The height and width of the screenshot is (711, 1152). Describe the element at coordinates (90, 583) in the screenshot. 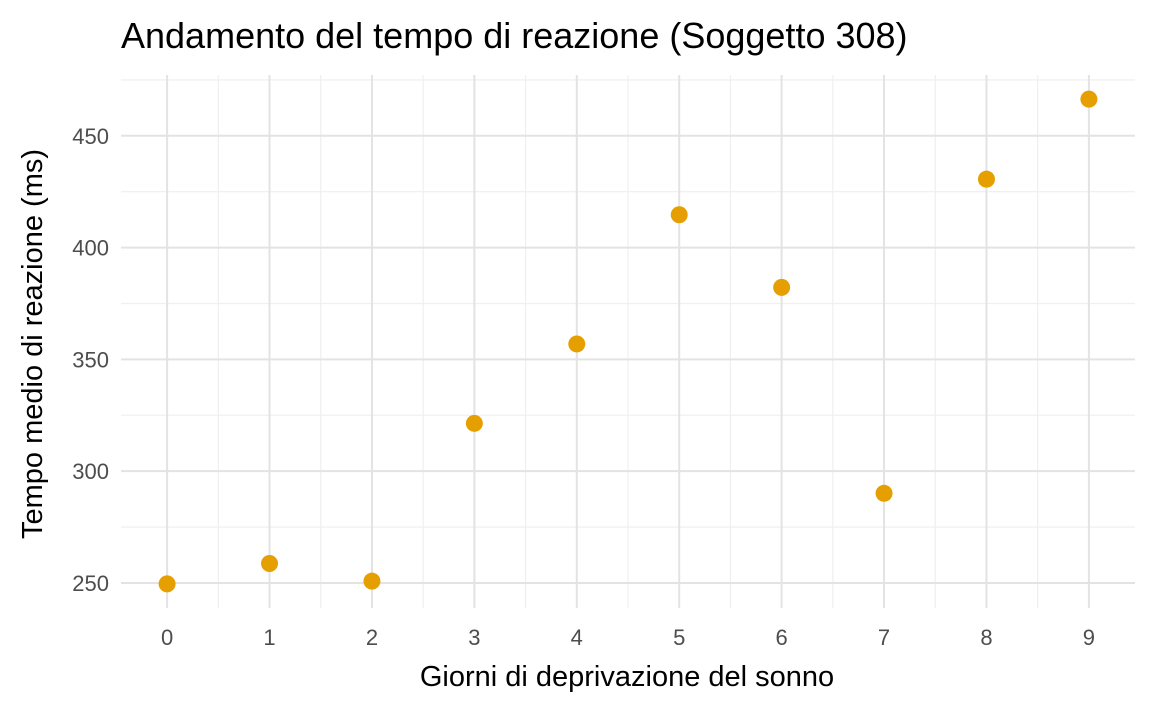

I see `y-tick-label: 250` at that location.